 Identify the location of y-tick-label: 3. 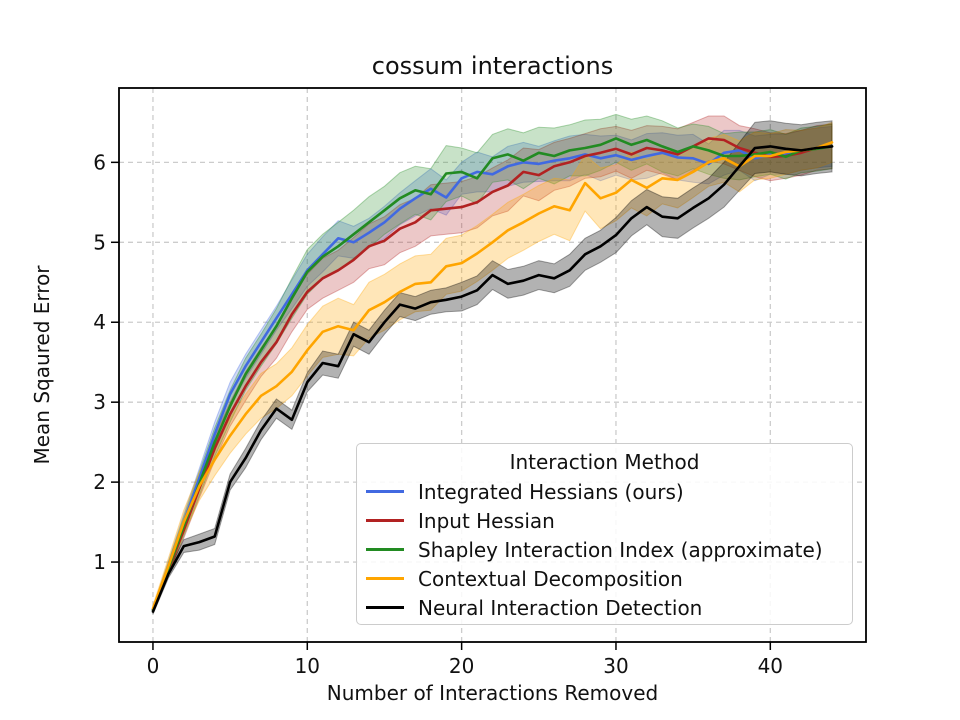
(99, 402).